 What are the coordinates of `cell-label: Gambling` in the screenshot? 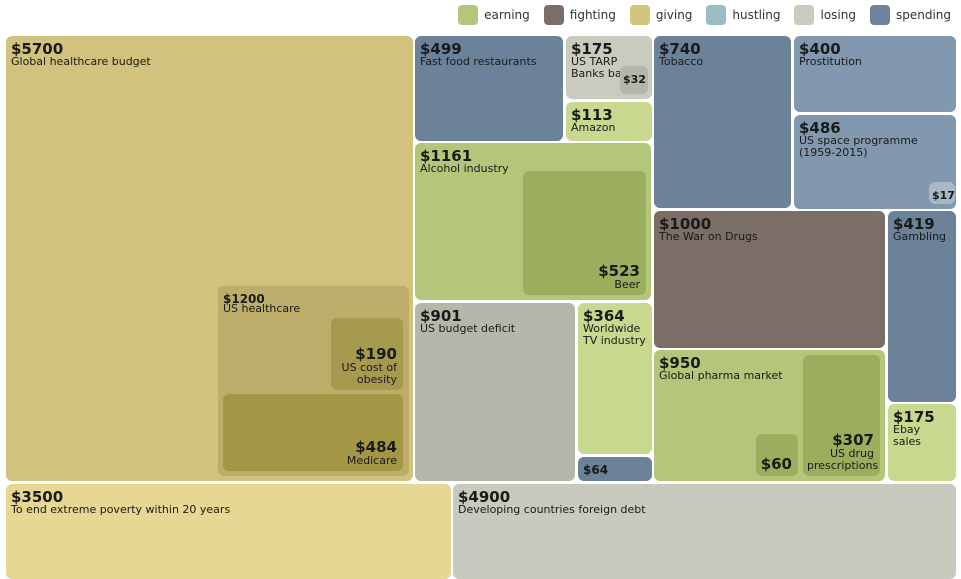 It's located at (920, 236).